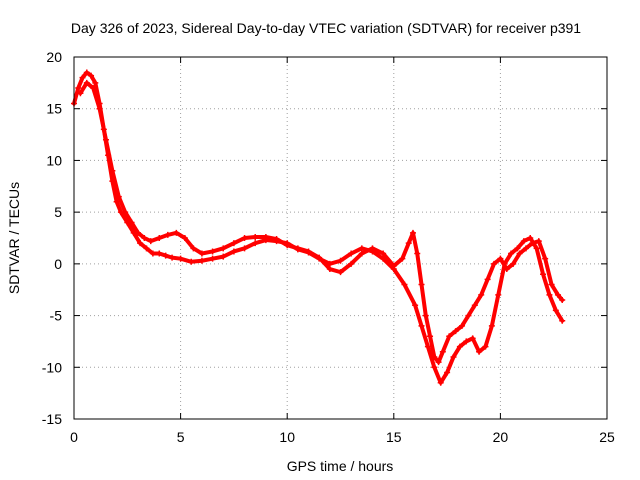 This screenshot has width=640, height=480. What do you see at coordinates (52, 367) in the screenshot?
I see `y-tick-label: -10` at bounding box center [52, 367].